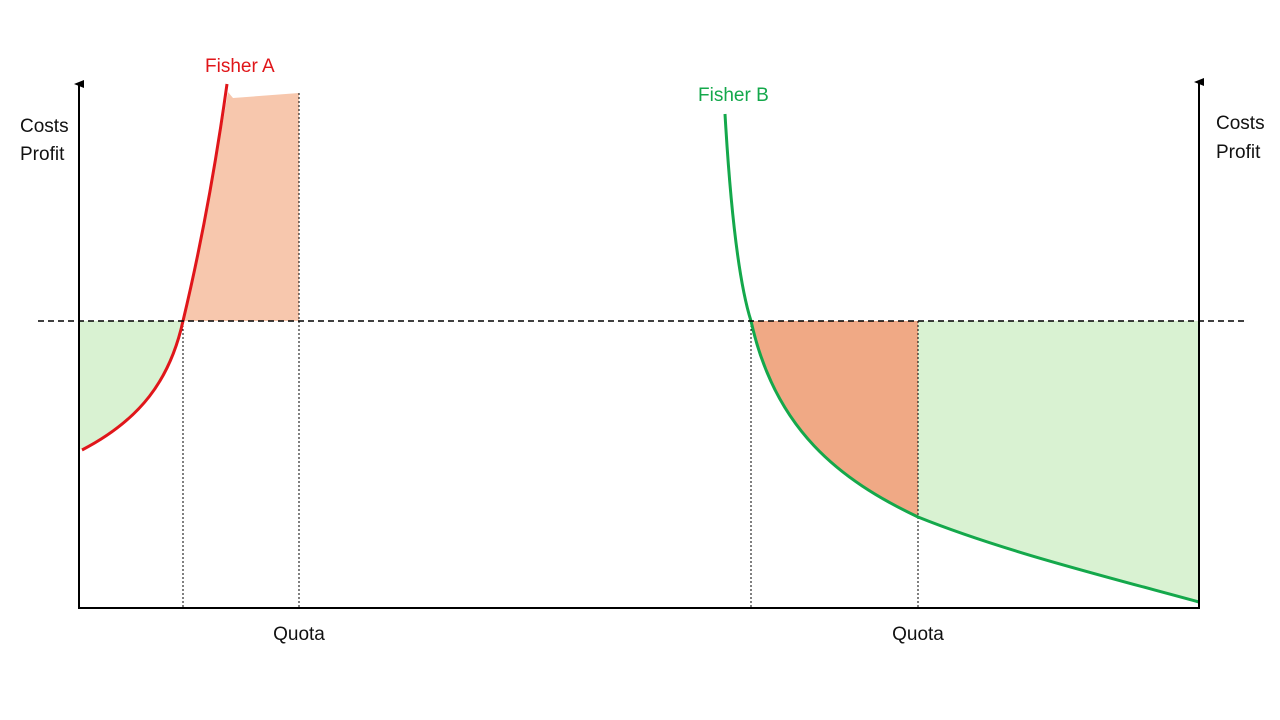 Image resolution: width=1280 pixels, height=720 pixels. Describe the element at coordinates (918, 634) in the screenshot. I see `fisher-b-quota-label: Quota` at that location.